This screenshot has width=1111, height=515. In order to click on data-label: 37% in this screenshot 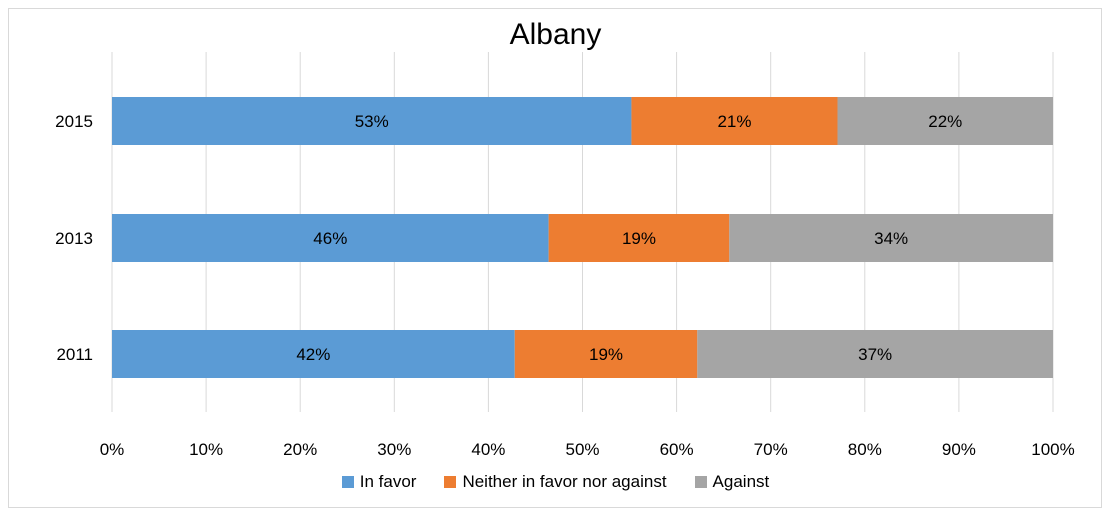, I will do `click(875, 354)`.